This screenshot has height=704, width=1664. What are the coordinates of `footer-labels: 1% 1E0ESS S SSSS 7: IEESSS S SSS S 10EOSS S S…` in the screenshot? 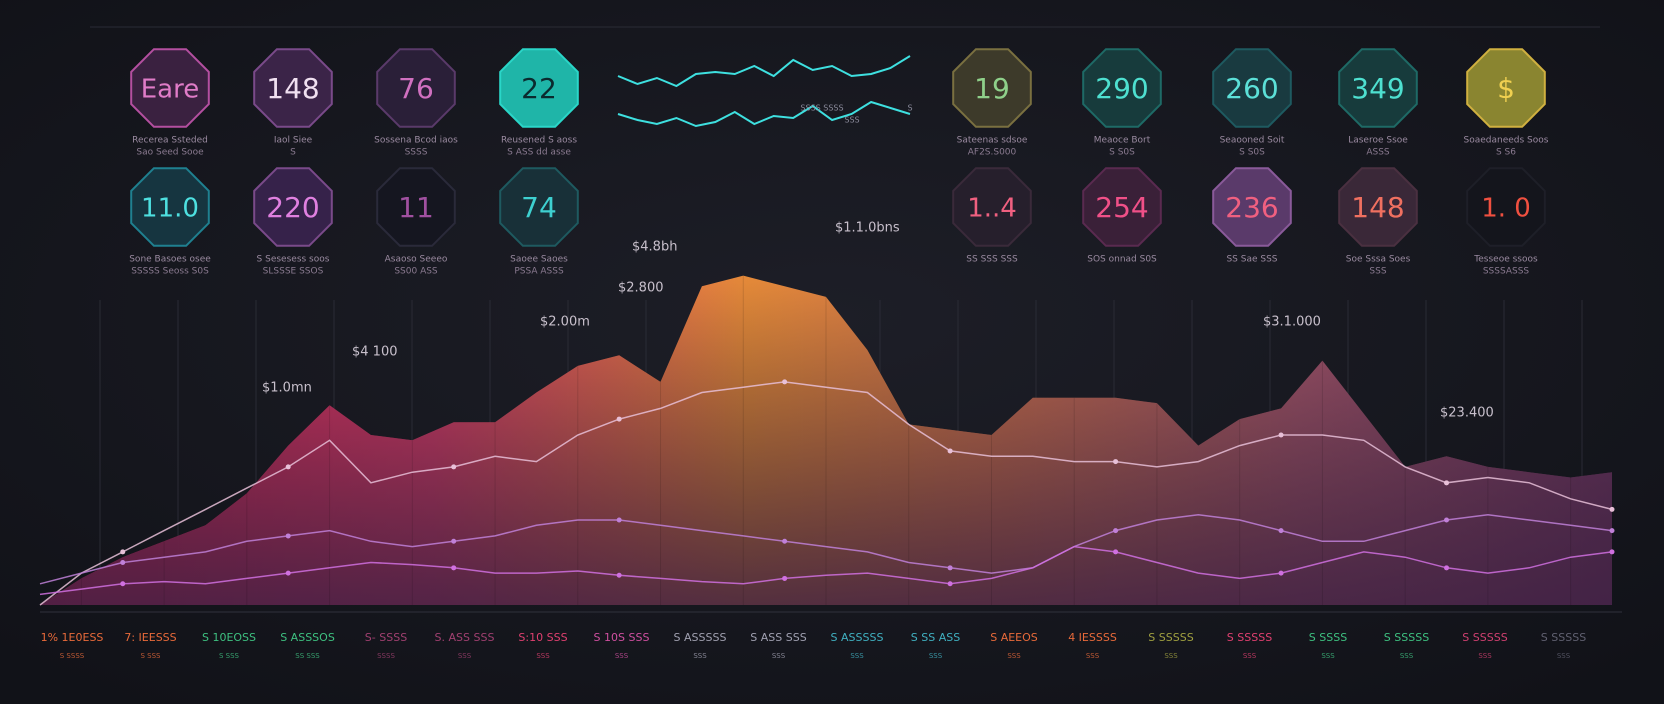 It's located at (814, 645).